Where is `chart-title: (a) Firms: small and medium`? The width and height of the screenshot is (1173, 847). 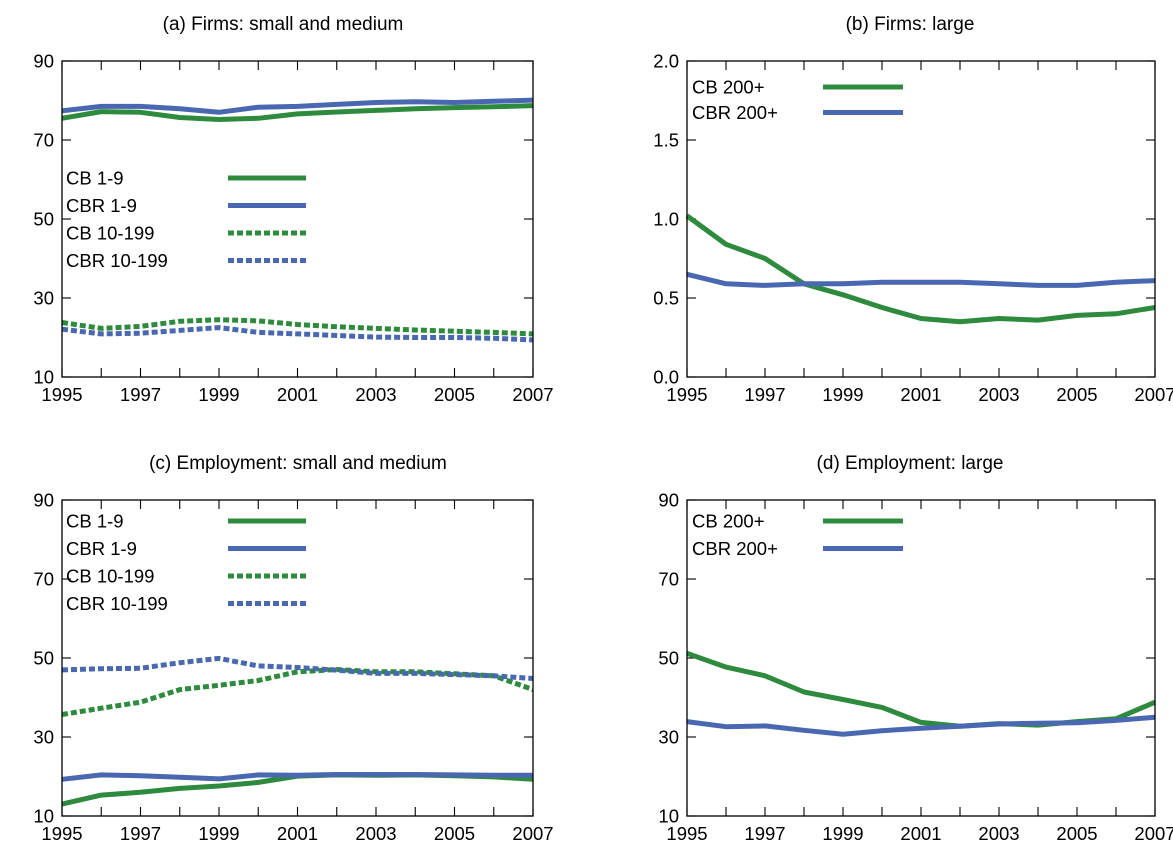
chart-title: (a) Firms: small and medium is located at coordinates (283, 24).